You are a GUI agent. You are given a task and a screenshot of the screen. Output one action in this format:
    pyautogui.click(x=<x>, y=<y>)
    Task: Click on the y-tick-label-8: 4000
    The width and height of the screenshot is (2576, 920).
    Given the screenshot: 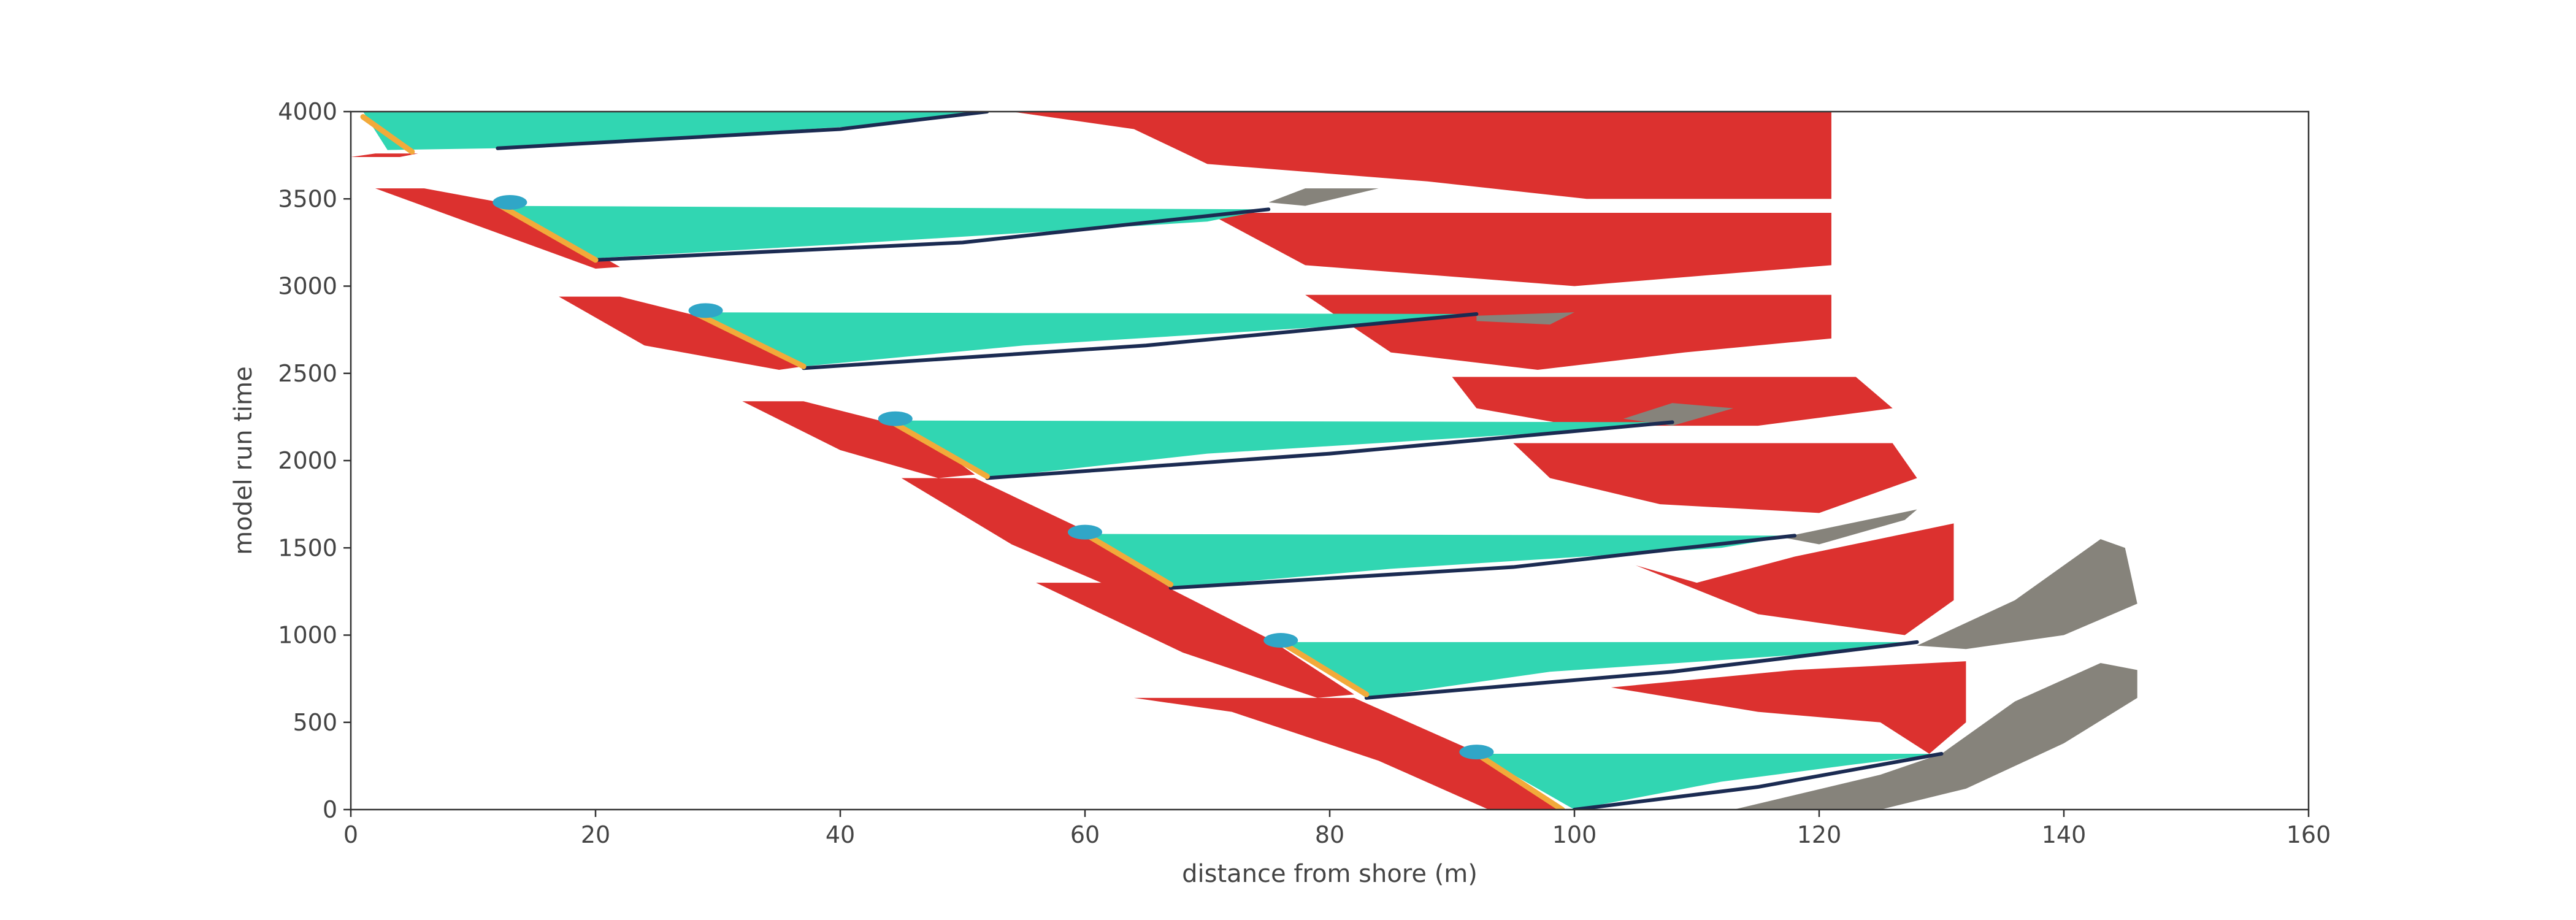 What is the action you would take?
    pyautogui.click(x=307, y=111)
    